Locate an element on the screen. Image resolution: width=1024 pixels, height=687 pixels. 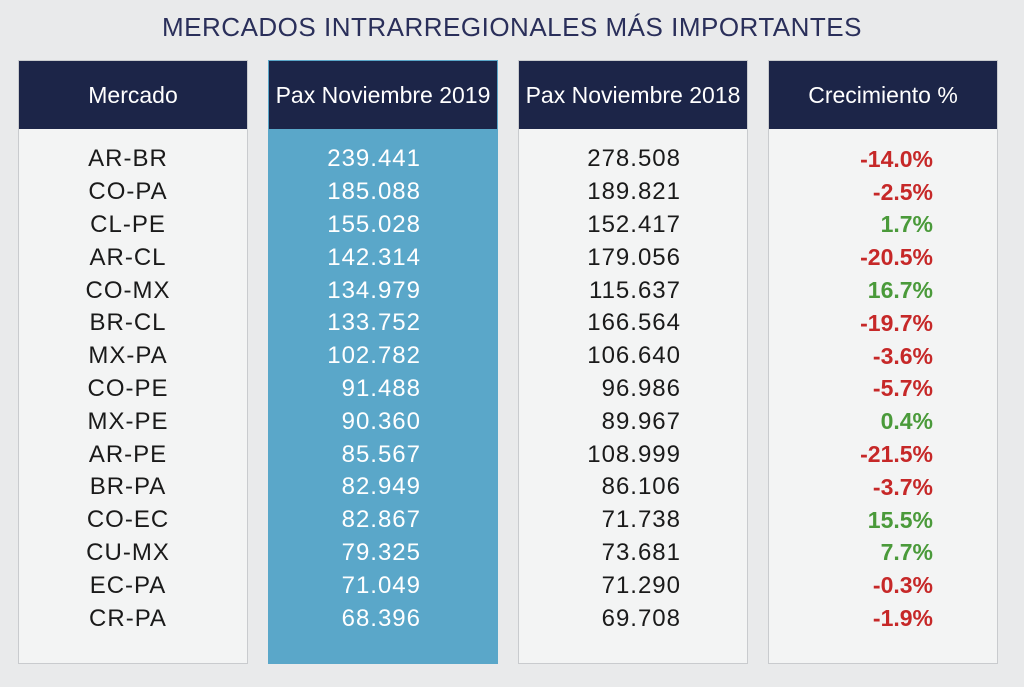
cell-pax-2019: 71.049 is located at coordinates (381, 585).